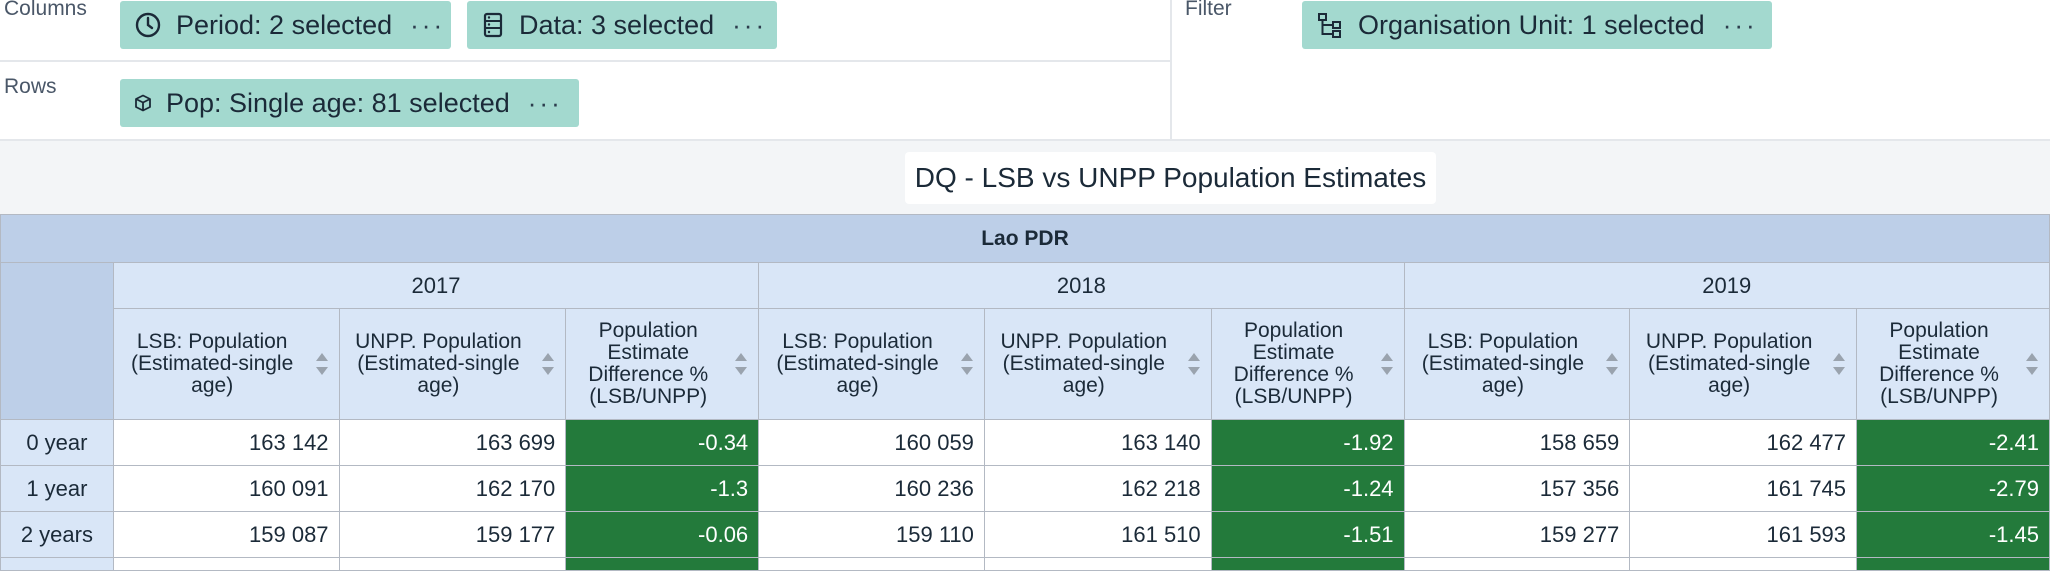 This screenshot has width=2050, height=572. What do you see at coordinates (1330, 25) in the screenshot?
I see `hierarchy-icon` at bounding box center [1330, 25].